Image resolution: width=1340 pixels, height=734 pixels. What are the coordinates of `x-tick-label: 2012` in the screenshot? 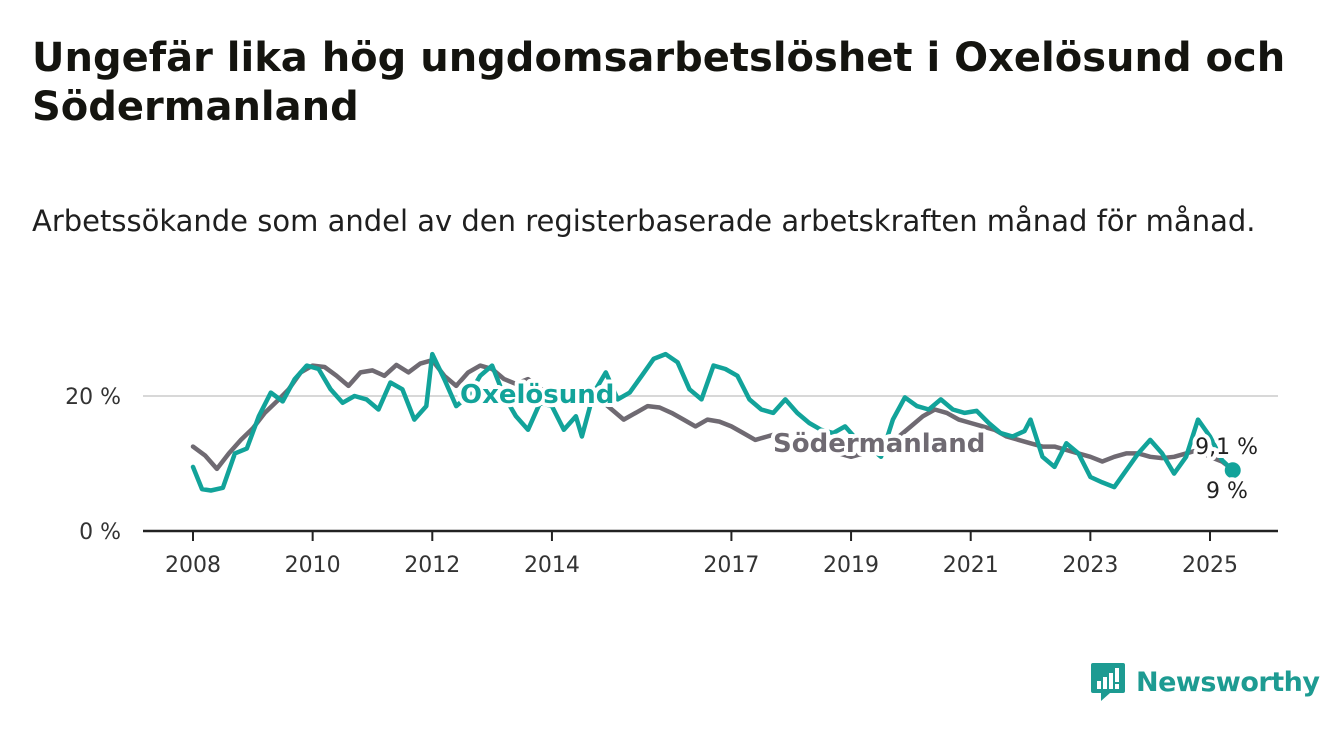 It's located at (432, 565).